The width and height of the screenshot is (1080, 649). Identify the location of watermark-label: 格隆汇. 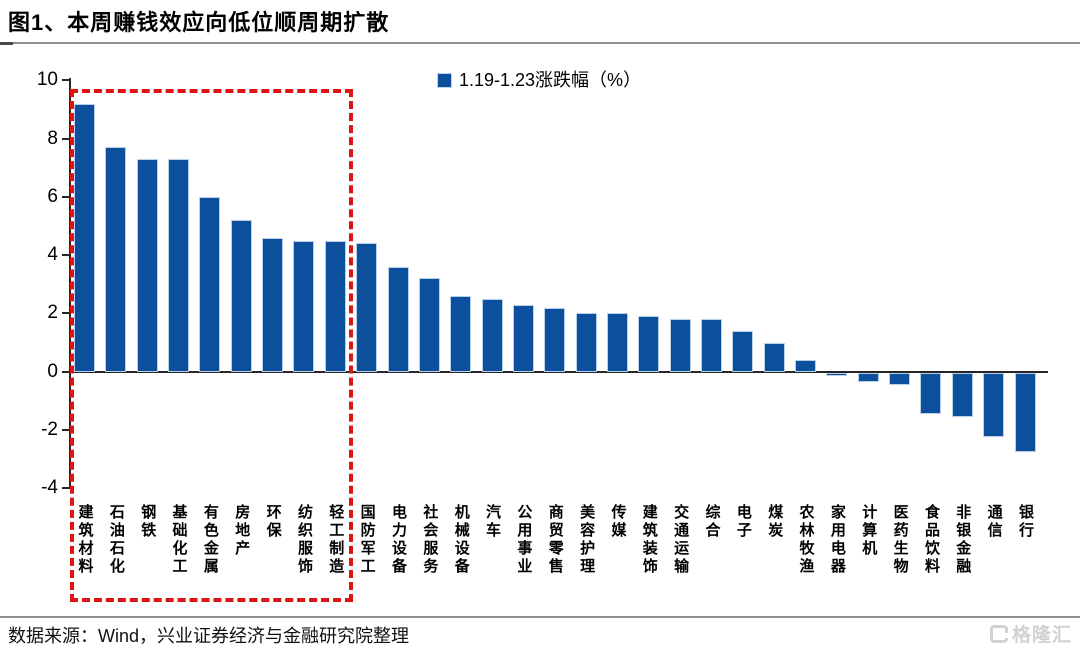
(1041, 635).